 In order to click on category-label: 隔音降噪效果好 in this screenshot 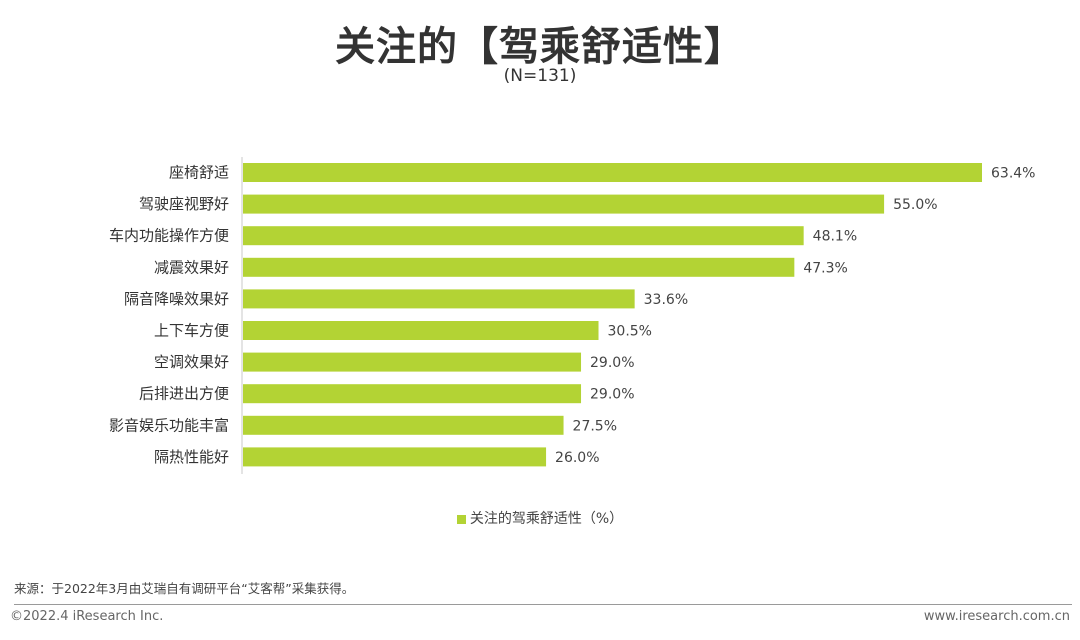, I will do `click(176, 299)`.